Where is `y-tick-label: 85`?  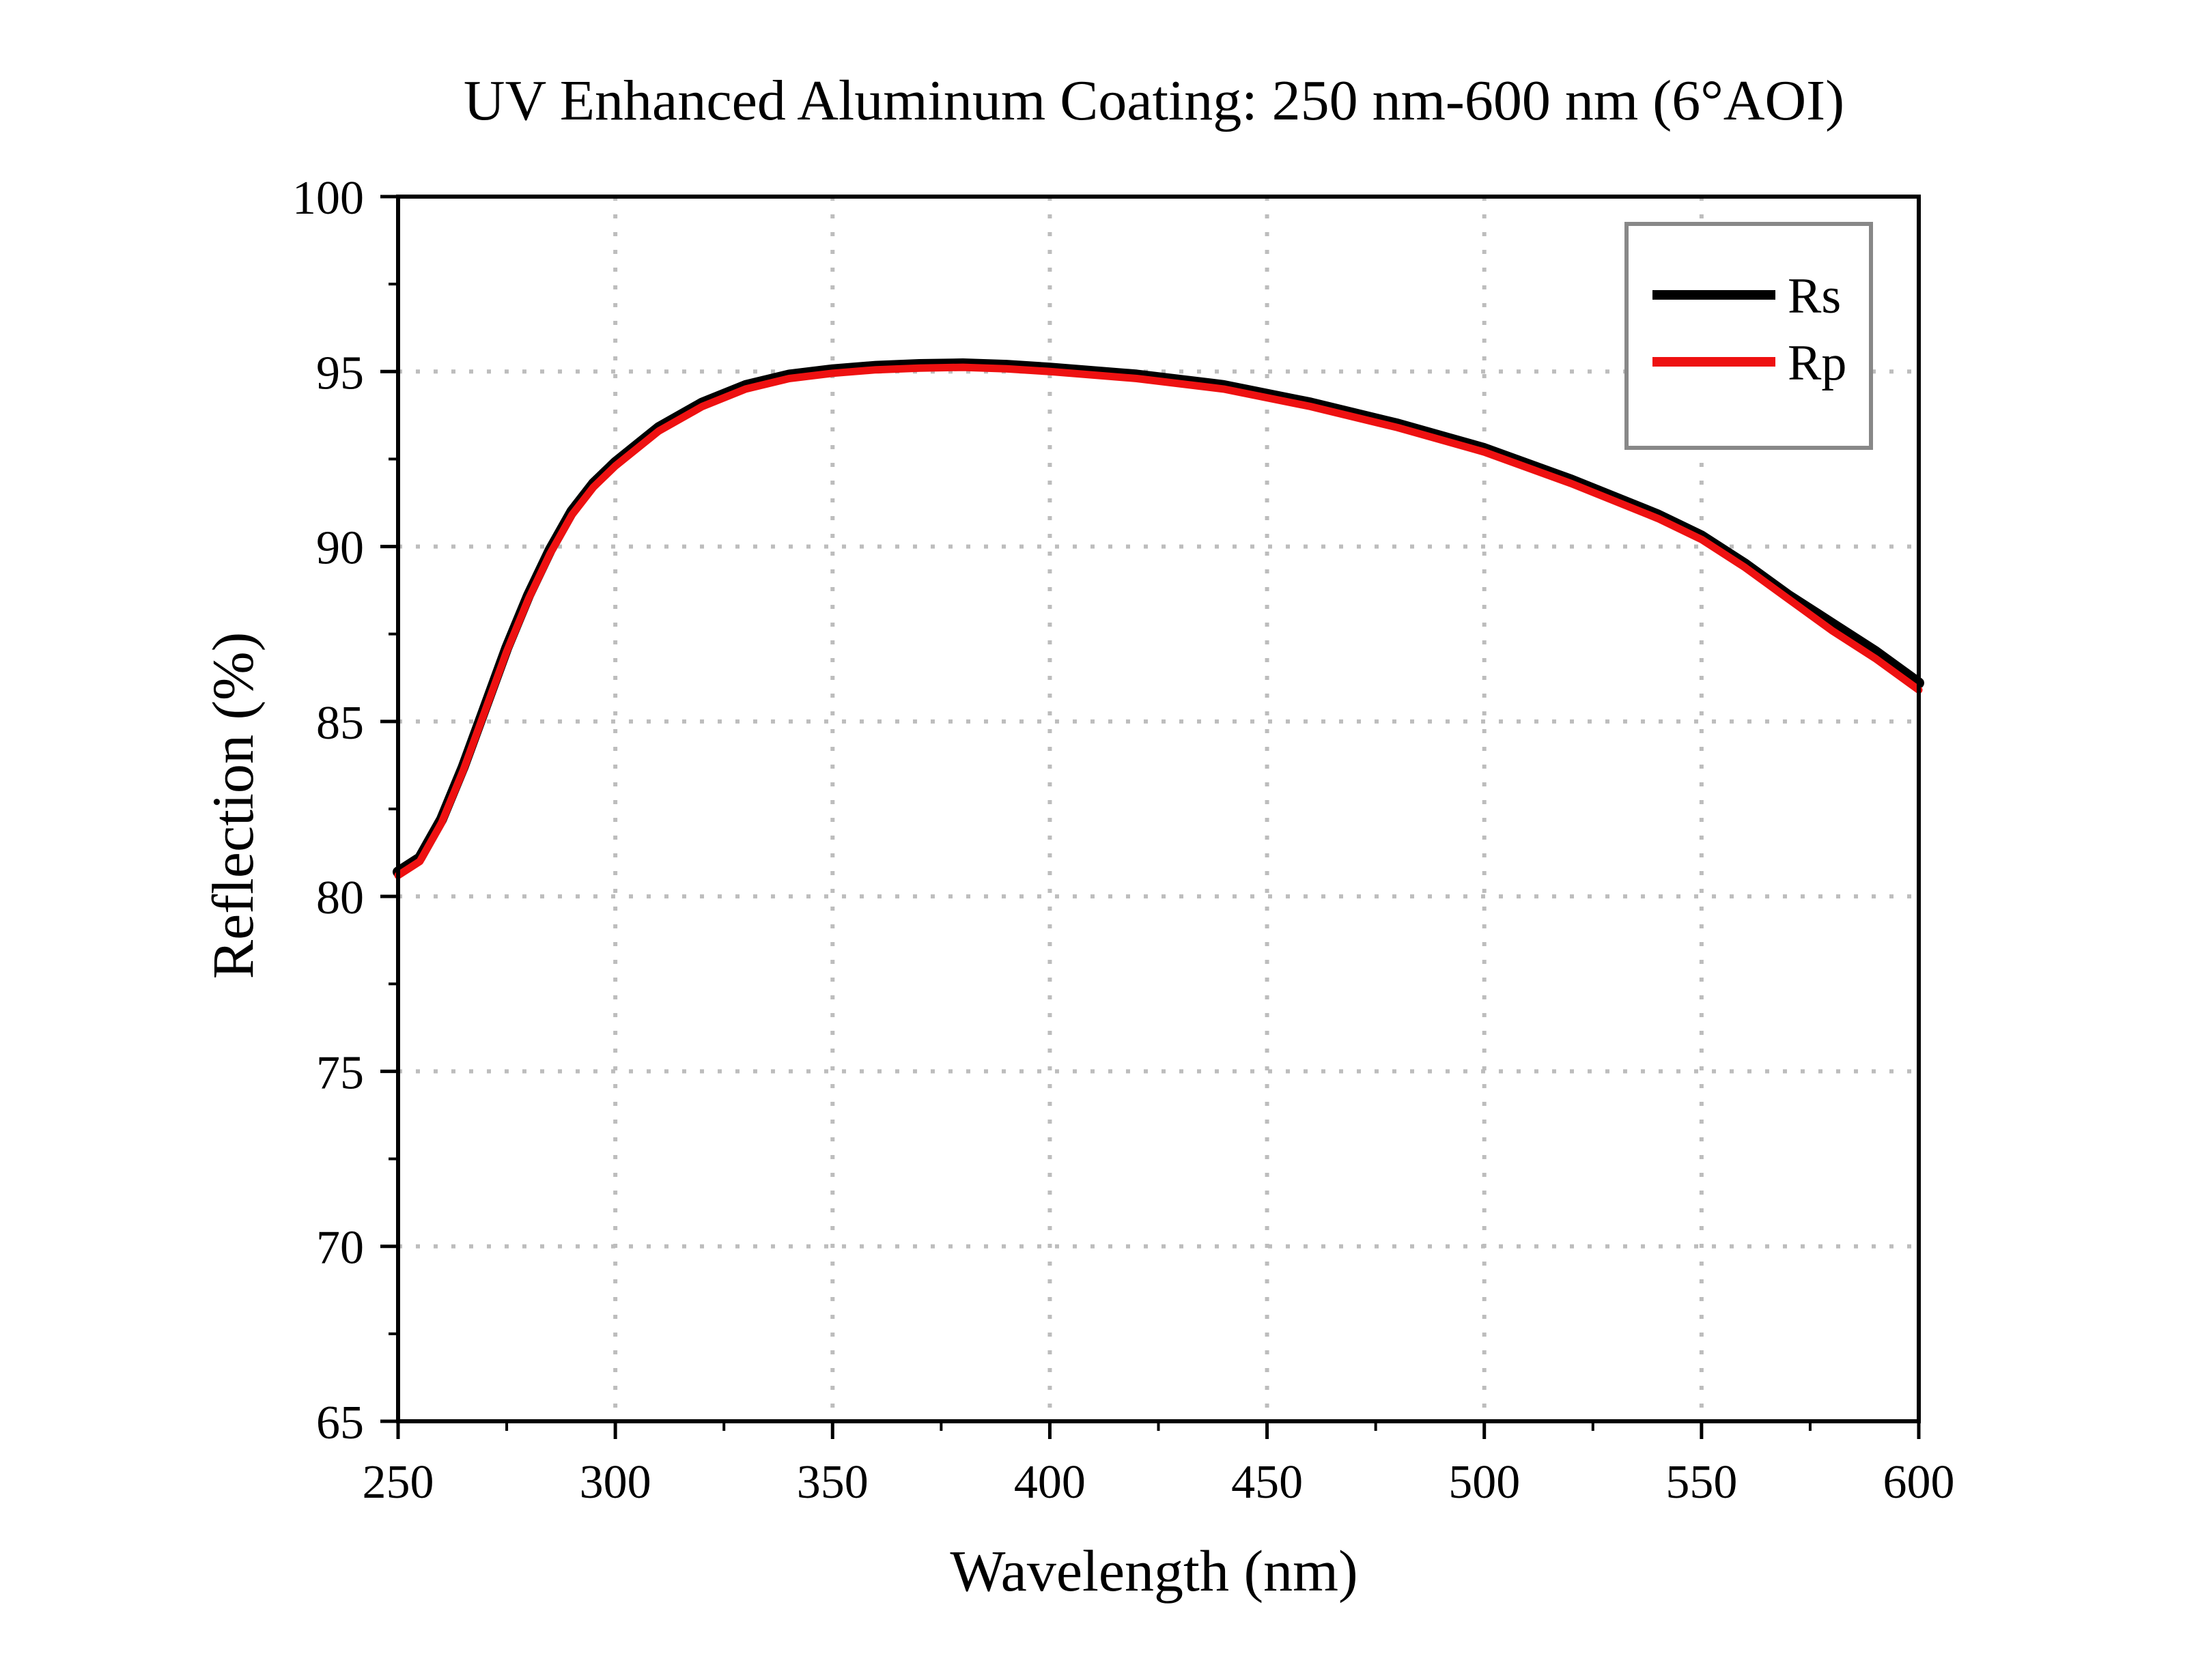
y-tick-label: 85 is located at coordinates (340, 723).